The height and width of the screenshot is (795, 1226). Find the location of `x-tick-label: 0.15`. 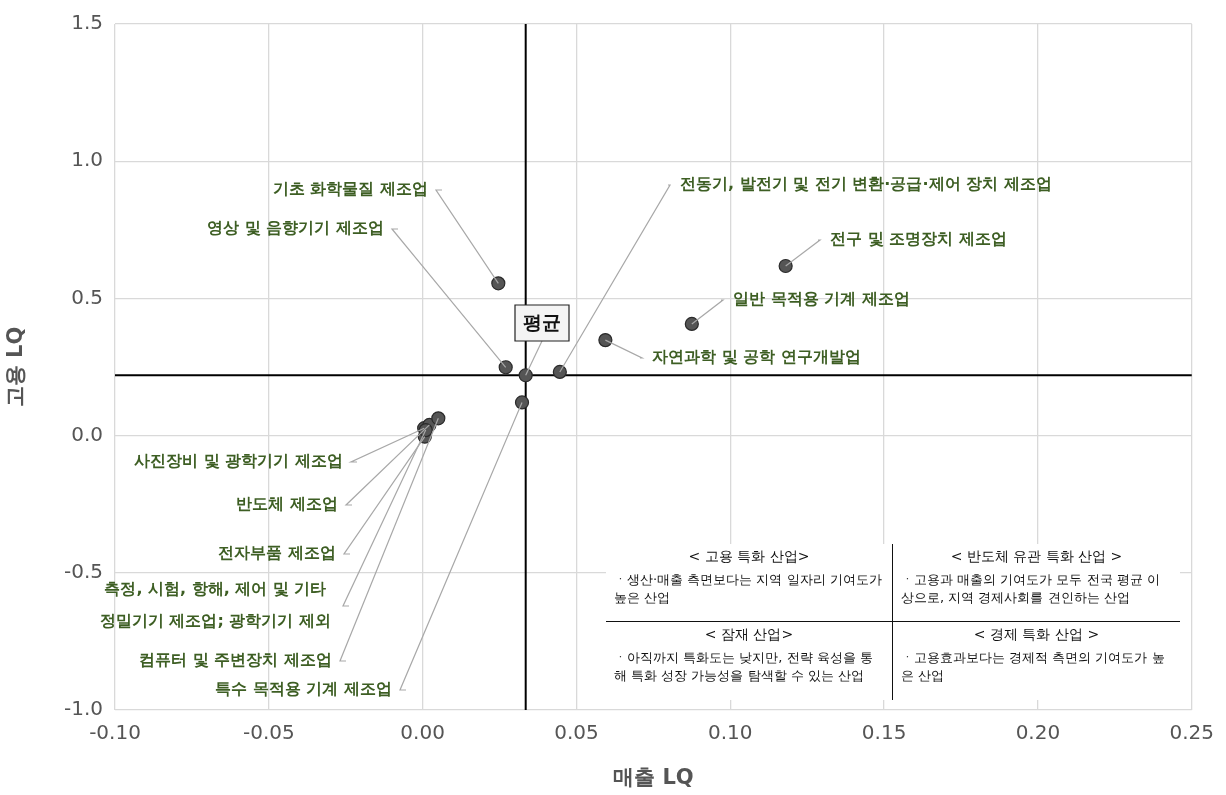

x-tick-label: 0.15 is located at coordinates (884, 732).